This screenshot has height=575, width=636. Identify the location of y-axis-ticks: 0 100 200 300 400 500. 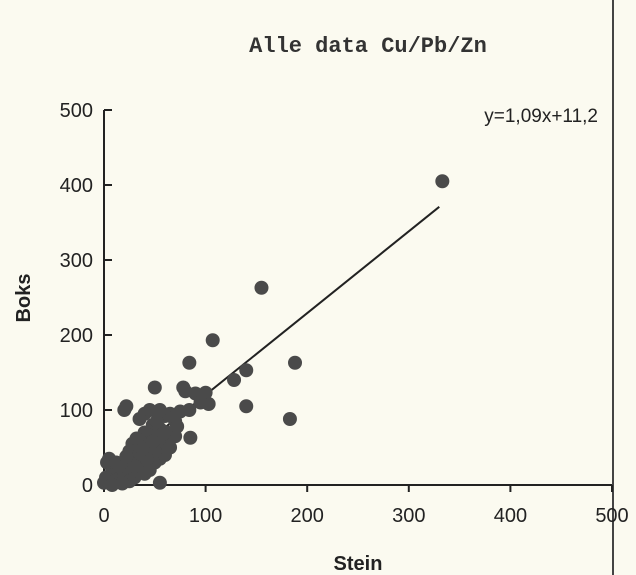
(86, 298).